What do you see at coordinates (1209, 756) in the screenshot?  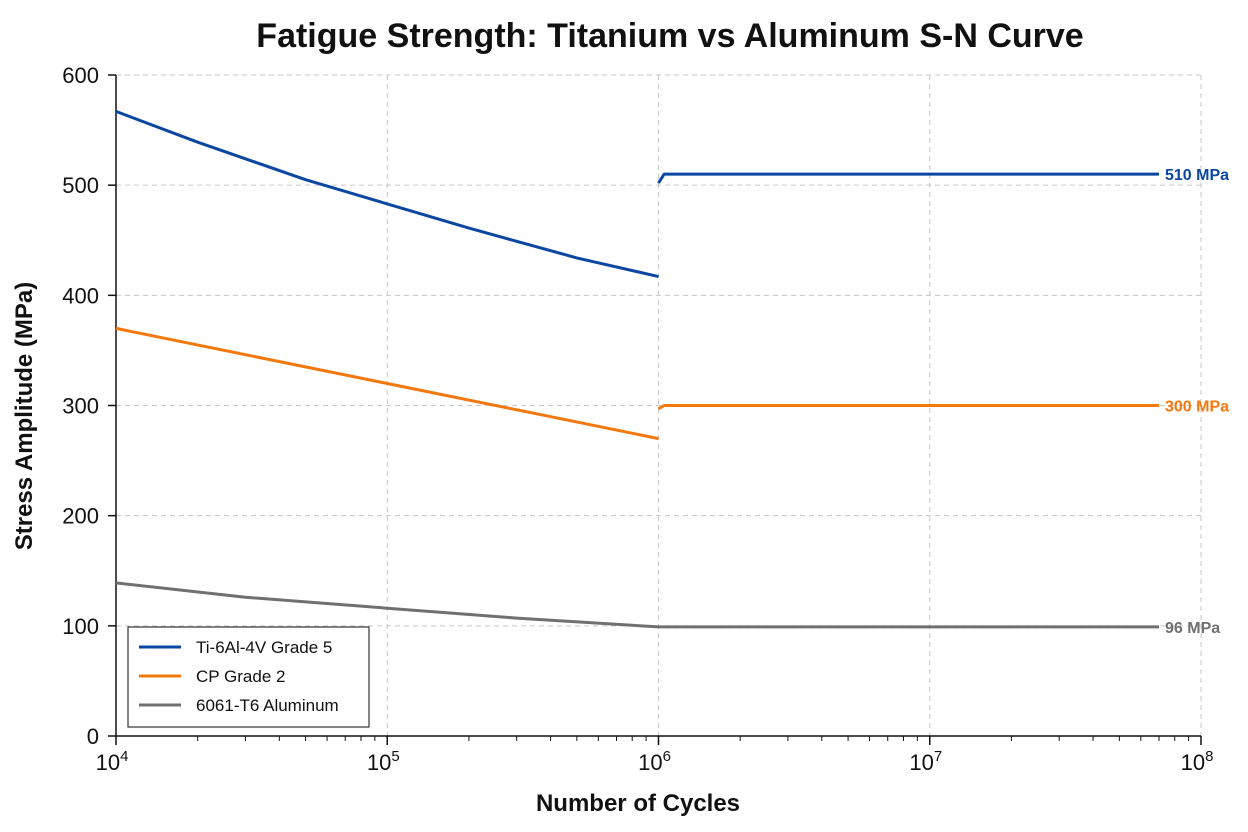 I see `x-tick-exponent: 8` at bounding box center [1209, 756].